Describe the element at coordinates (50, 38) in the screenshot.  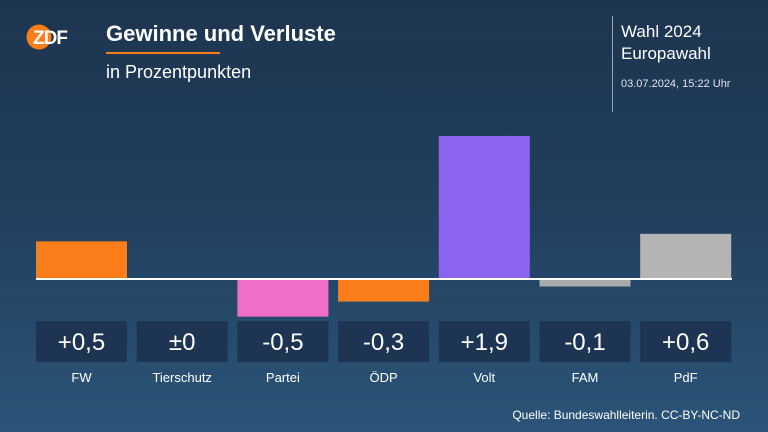
I see `zdf-logo-text: ZDF` at that location.